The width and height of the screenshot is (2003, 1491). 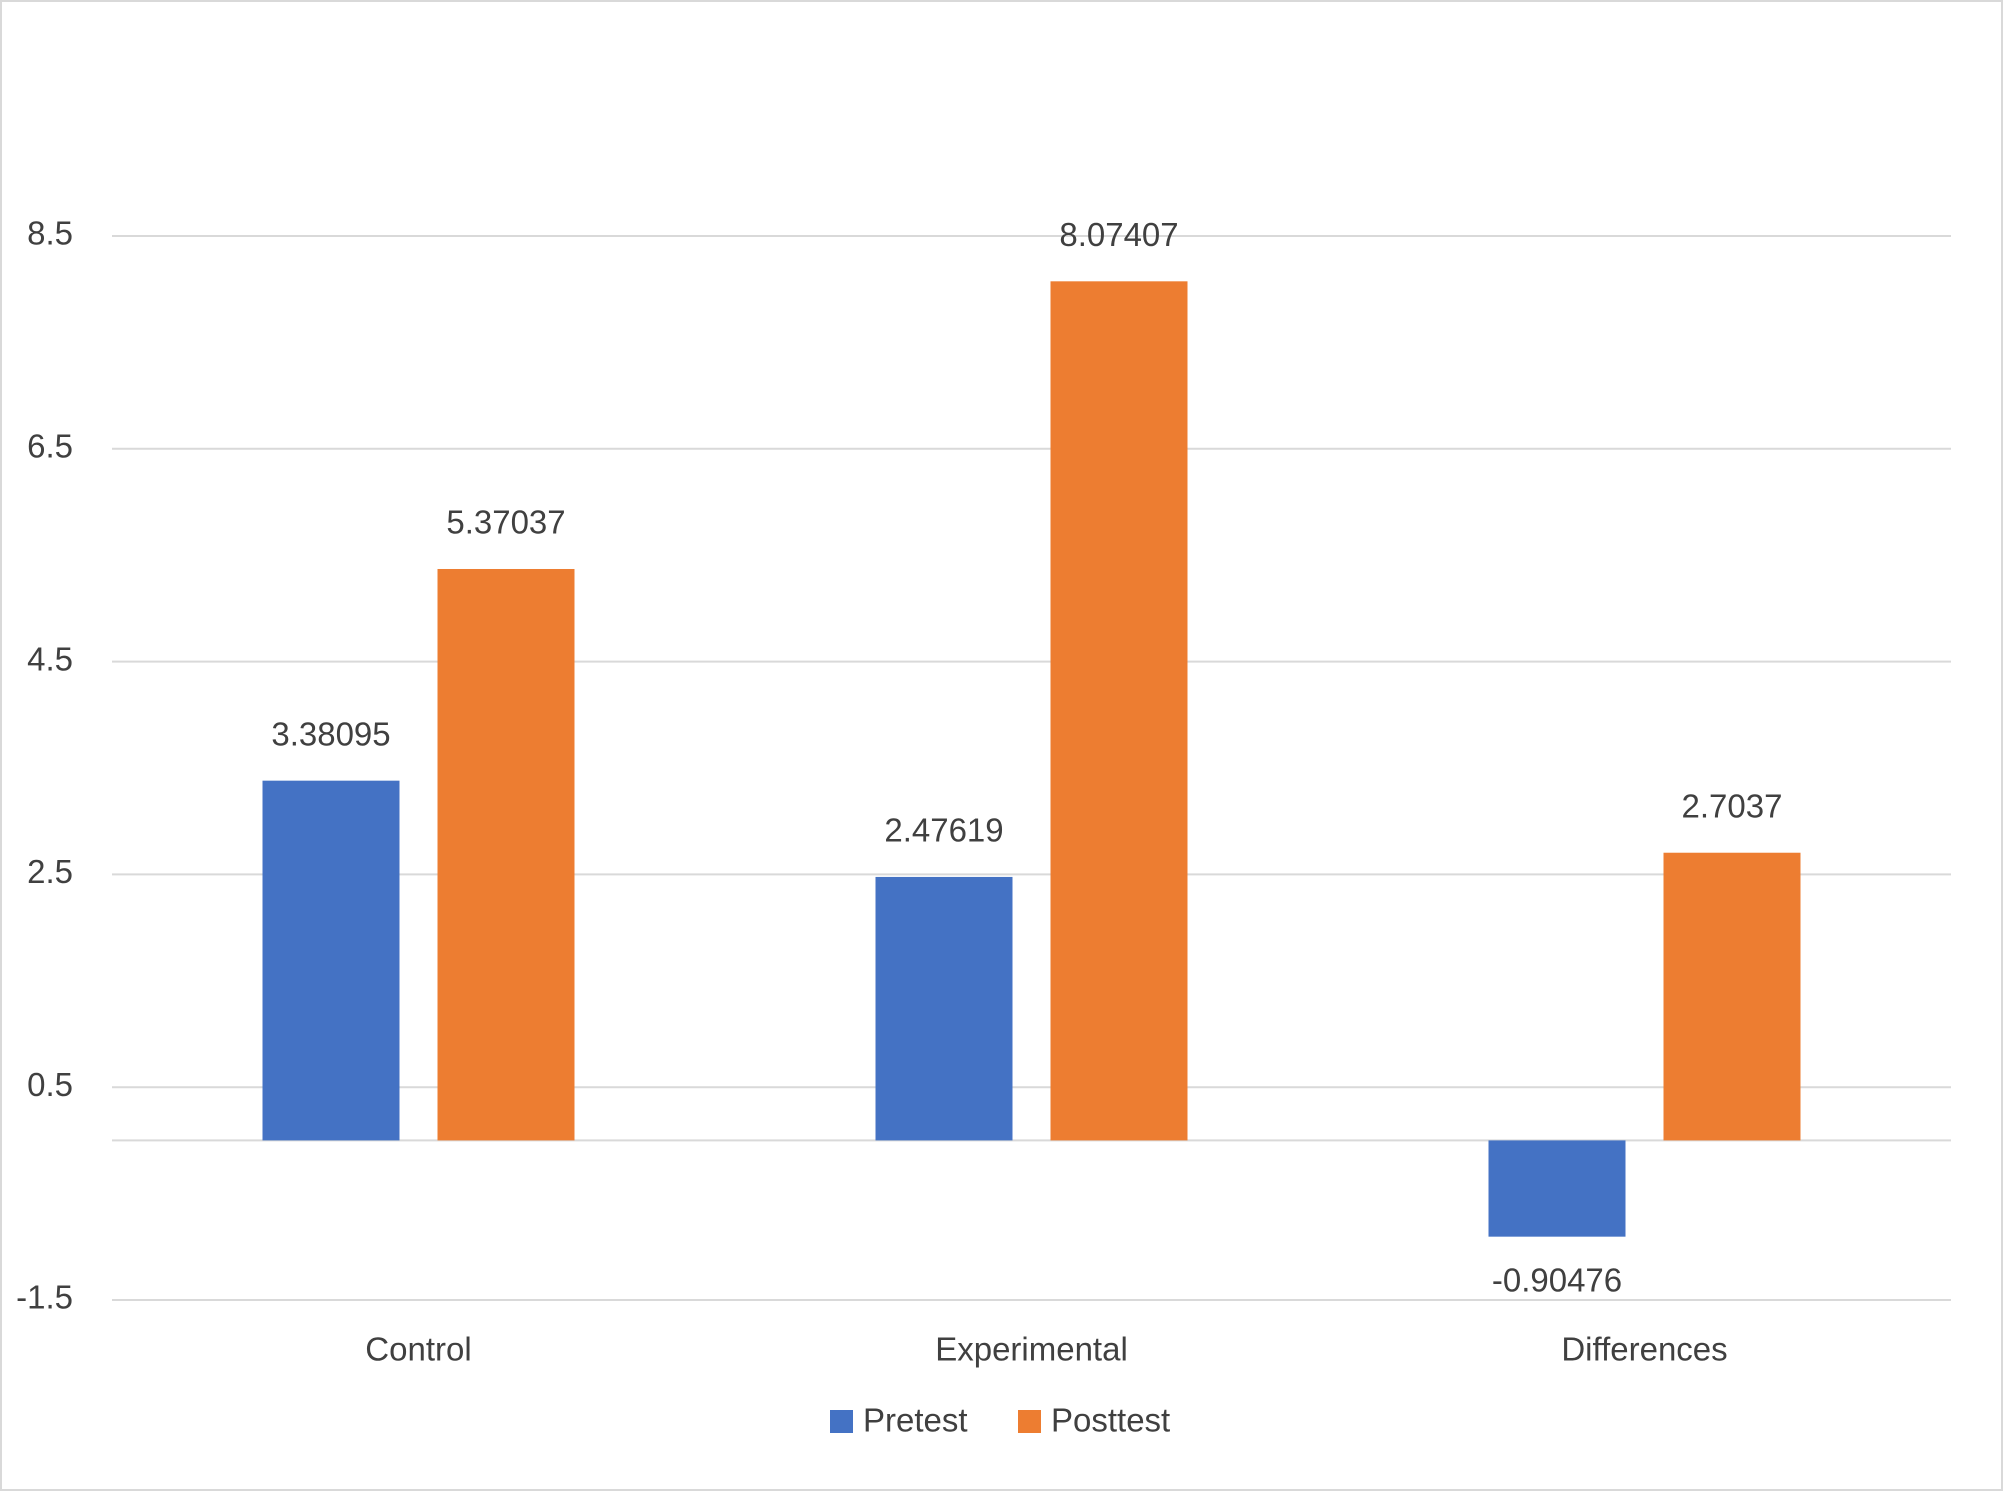 I want to click on y-tick-label: 8.5, so click(x=50, y=233).